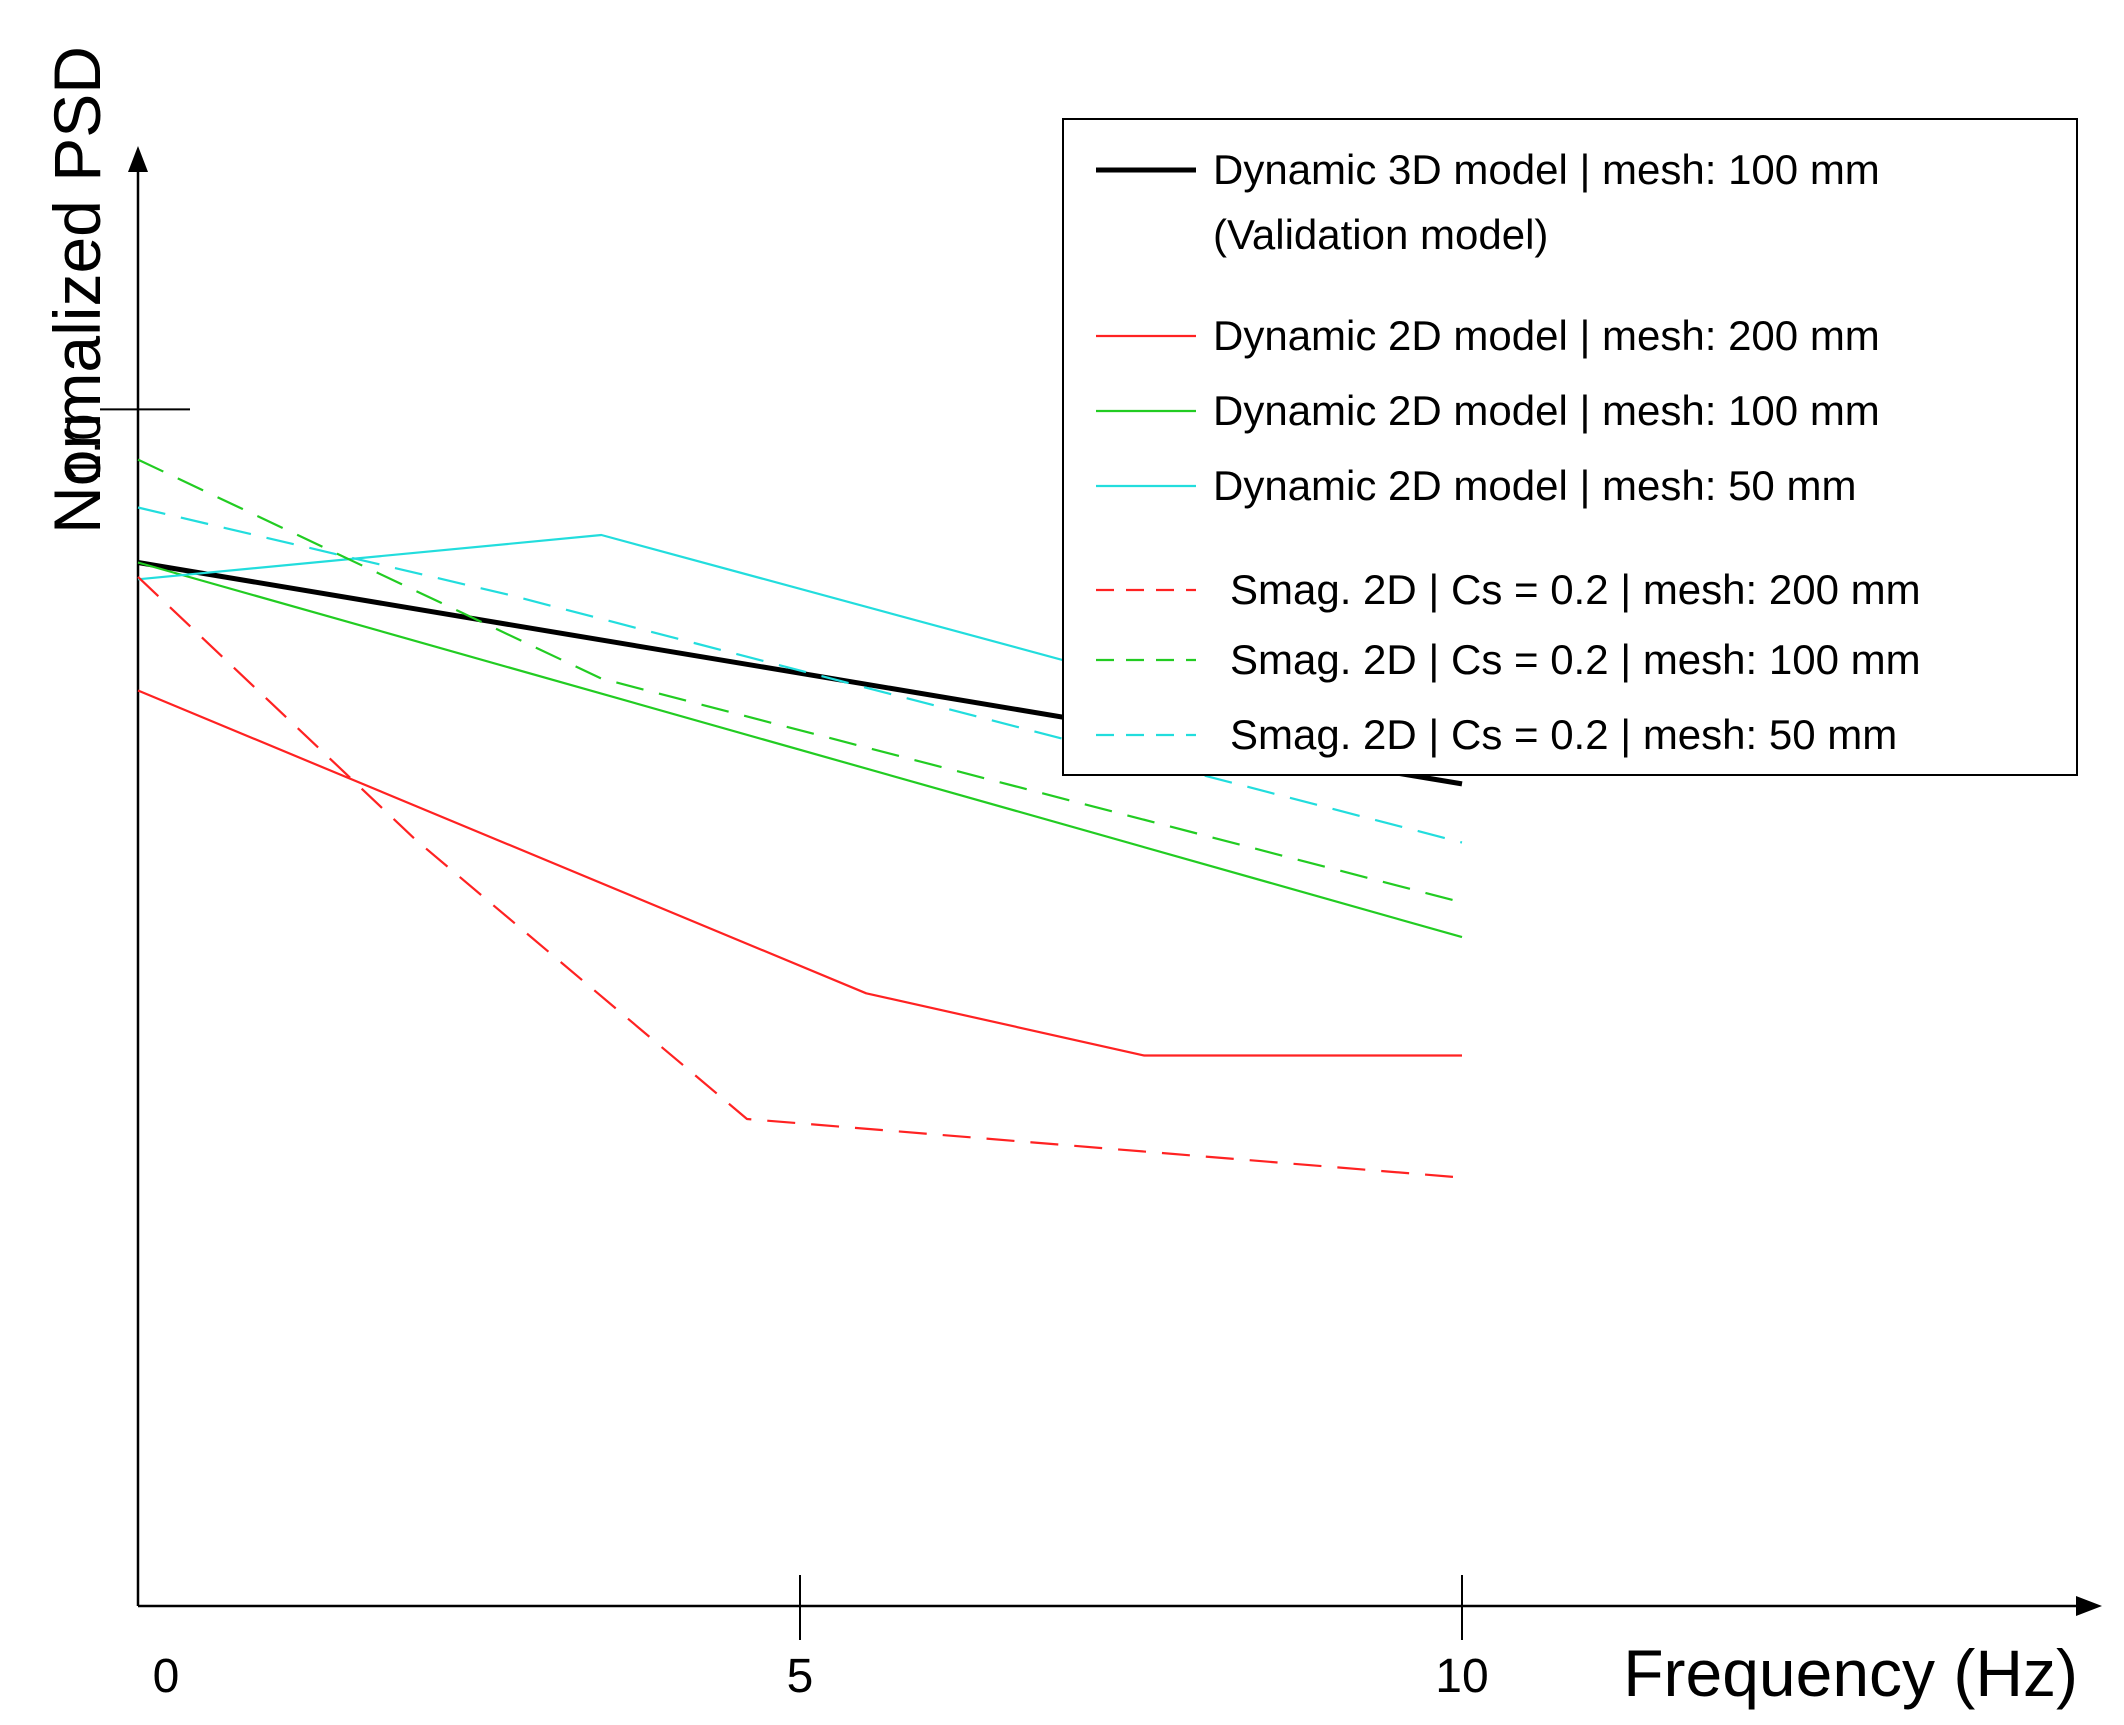 The width and height of the screenshot is (2124, 1725). What do you see at coordinates (166, 1676) in the screenshot?
I see `x-tick-label: 0` at bounding box center [166, 1676].